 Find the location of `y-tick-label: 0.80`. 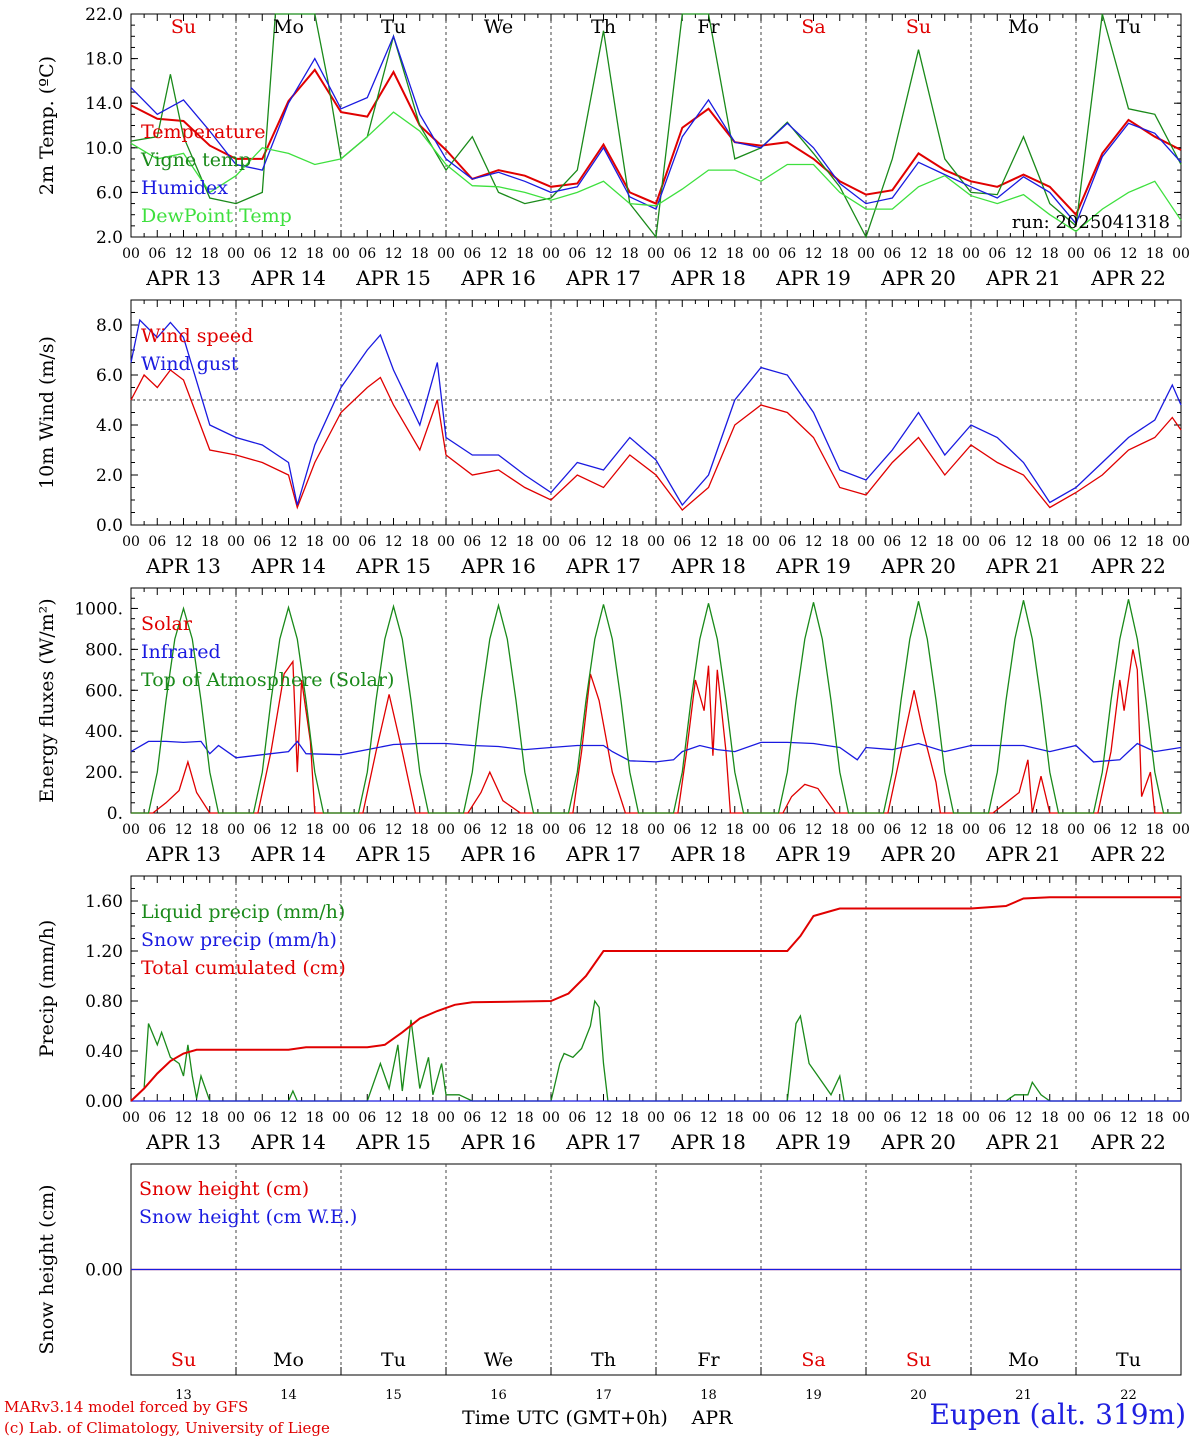

y-tick-label: 0.80 is located at coordinates (104, 1002).